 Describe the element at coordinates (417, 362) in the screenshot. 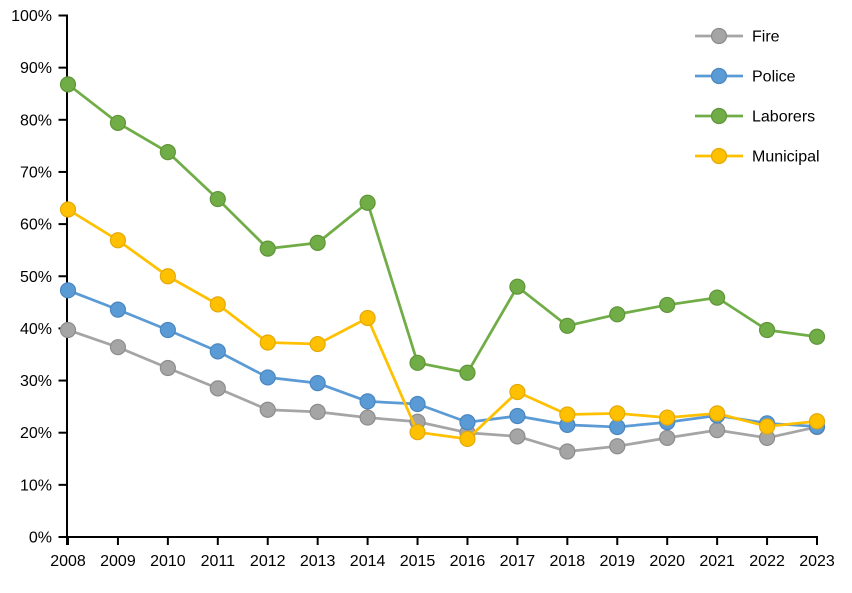

I see `data-point-laborers-2015` at that location.